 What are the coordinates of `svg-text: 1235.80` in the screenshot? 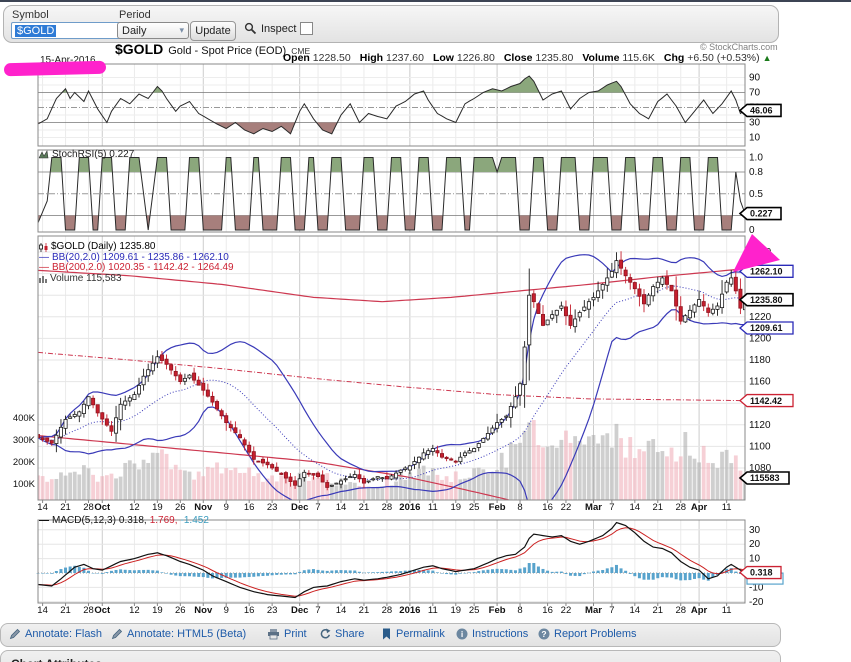 It's located at (766, 300).